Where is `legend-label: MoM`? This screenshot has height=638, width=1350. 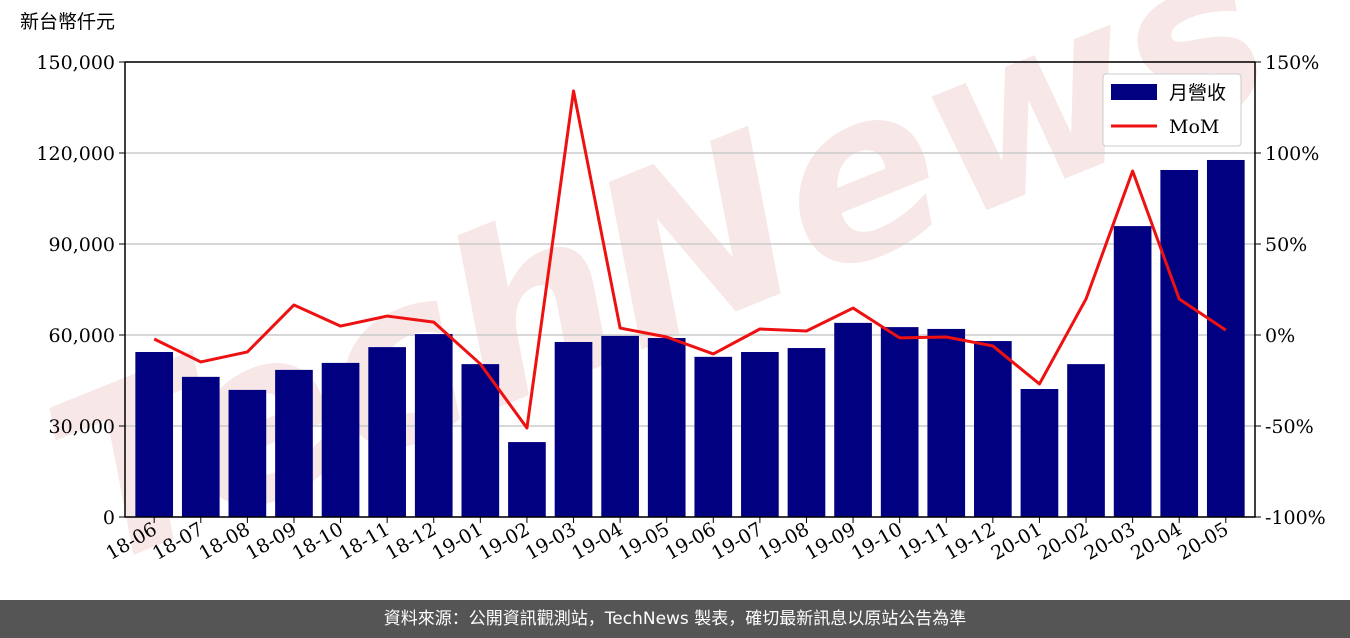 legend-label: MoM is located at coordinates (1194, 127).